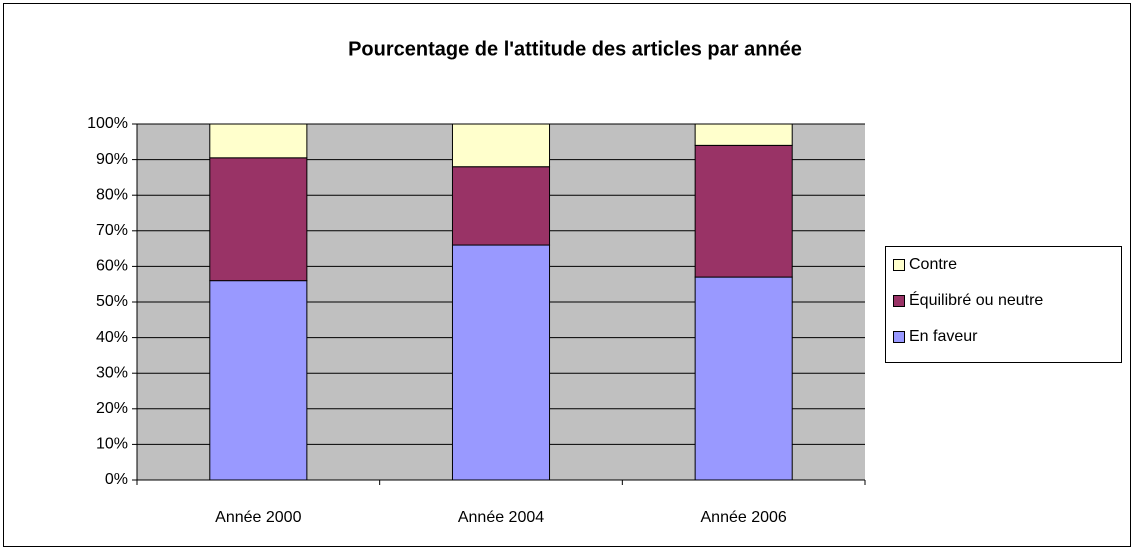 The height and width of the screenshot is (550, 1134). Describe the element at coordinates (107, 123) in the screenshot. I see `y-tick-label: 100%` at that location.